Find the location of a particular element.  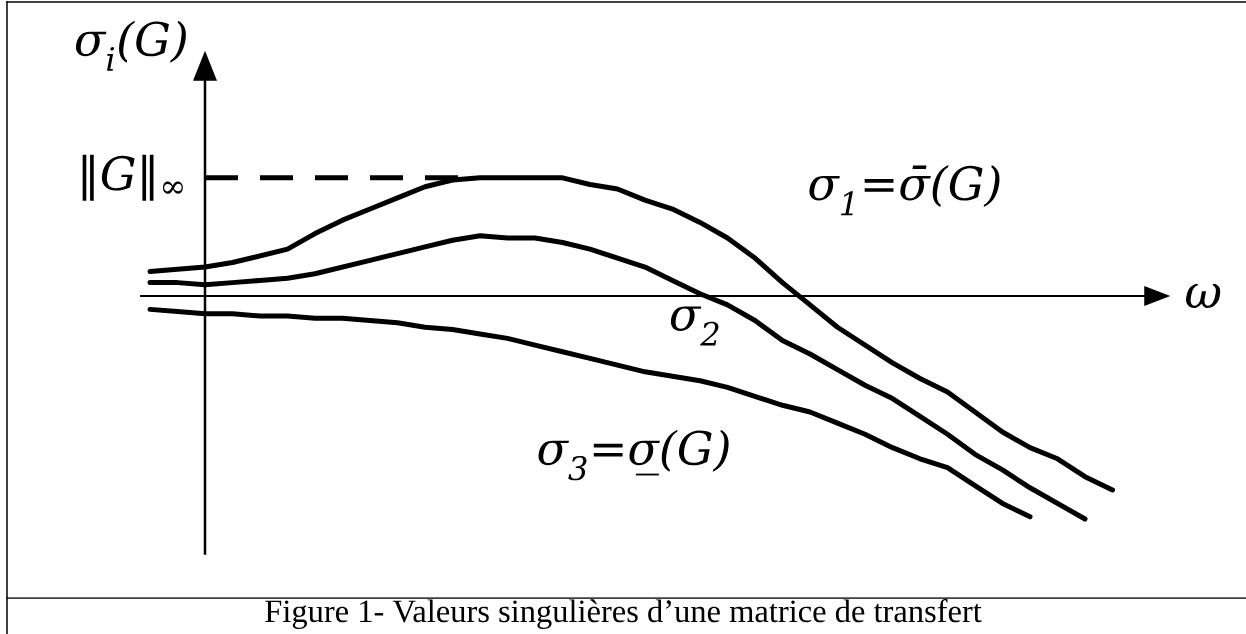

series-label: σ$_{2}$ is located at coordinates (694, 326).